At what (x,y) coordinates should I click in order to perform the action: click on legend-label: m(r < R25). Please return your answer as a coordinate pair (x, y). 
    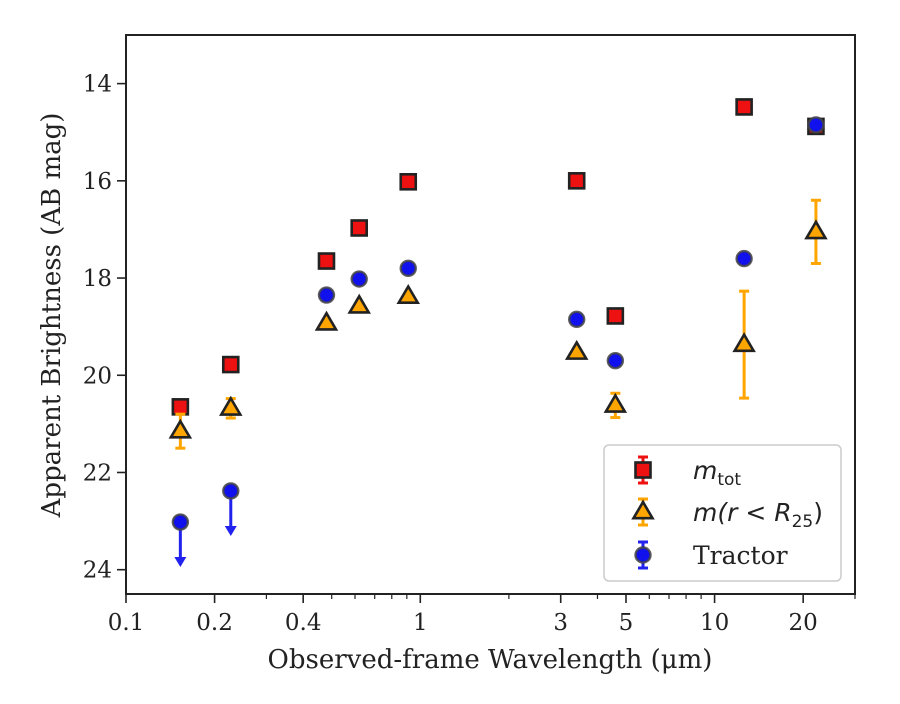
    Looking at the image, I should click on (758, 515).